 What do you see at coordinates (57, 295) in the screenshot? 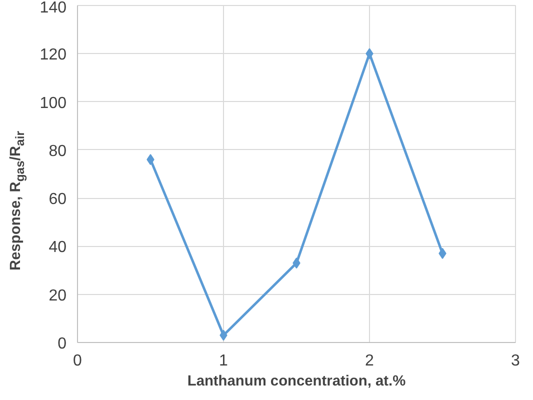
I see `y-tick-label: 20` at bounding box center [57, 295].